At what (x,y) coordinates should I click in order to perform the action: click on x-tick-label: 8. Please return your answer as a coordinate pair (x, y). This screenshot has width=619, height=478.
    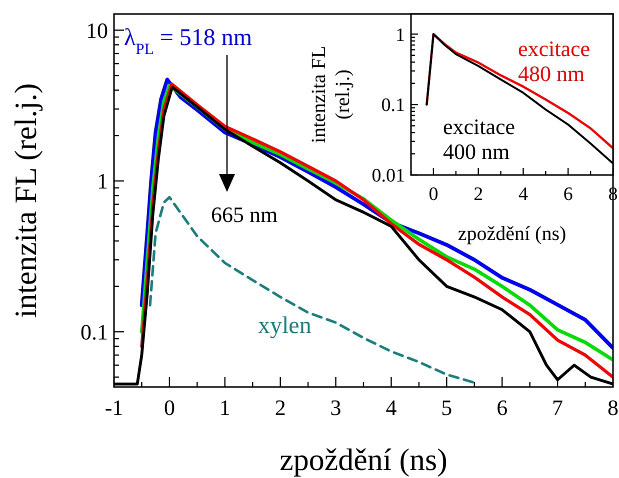
    Looking at the image, I should click on (613, 407).